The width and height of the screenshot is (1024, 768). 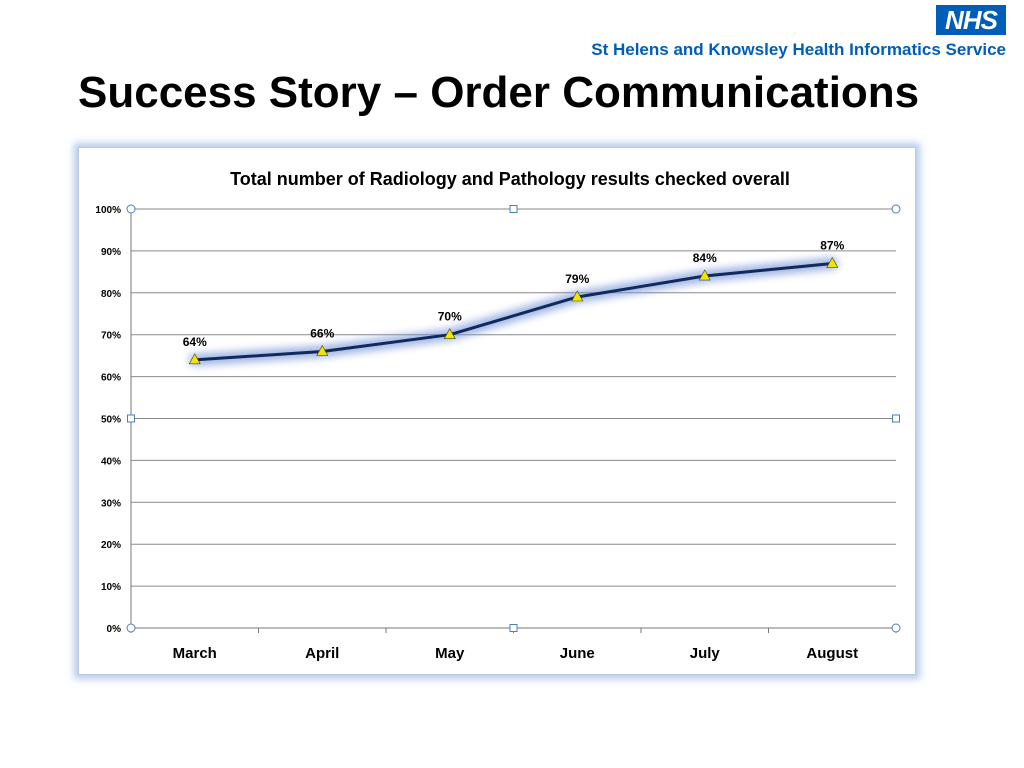 What do you see at coordinates (971, 20) in the screenshot?
I see `nhs-logo: NHS` at bounding box center [971, 20].